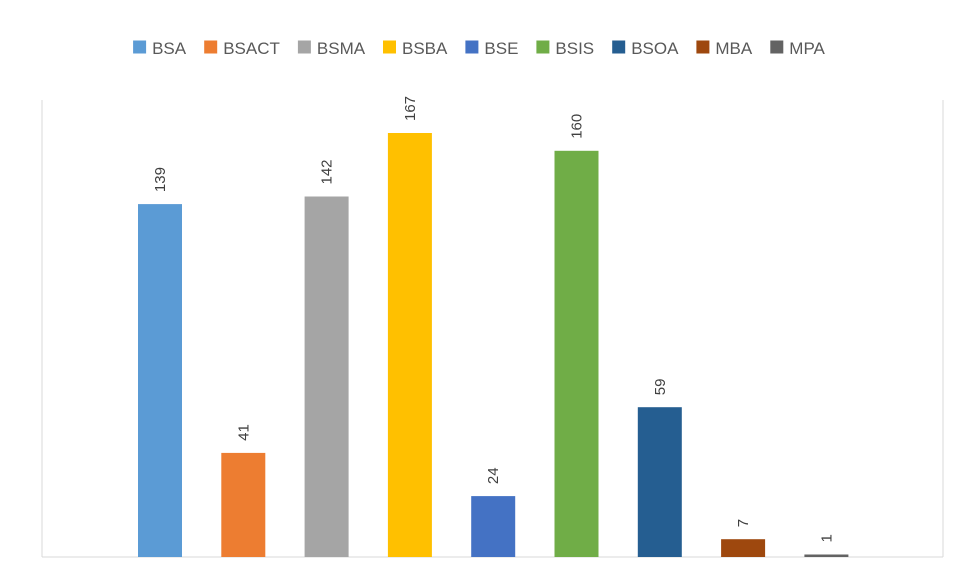 This screenshot has height=583, width=958. Describe the element at coordinates (743, 523) in the screenshot. I see `data-label-mba: 7` at that location.